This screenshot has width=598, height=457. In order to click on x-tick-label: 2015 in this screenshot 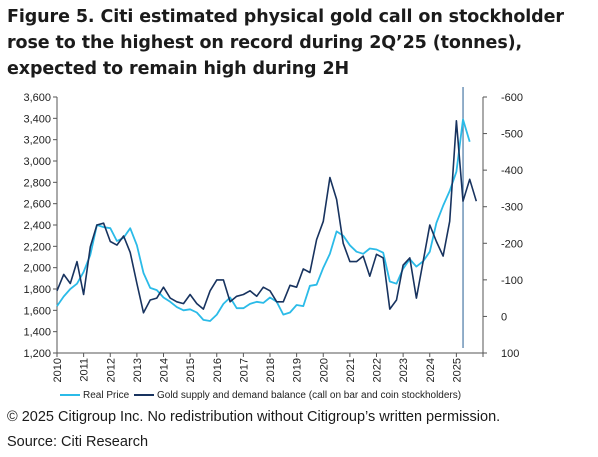, I will do `click(191, 370)`.